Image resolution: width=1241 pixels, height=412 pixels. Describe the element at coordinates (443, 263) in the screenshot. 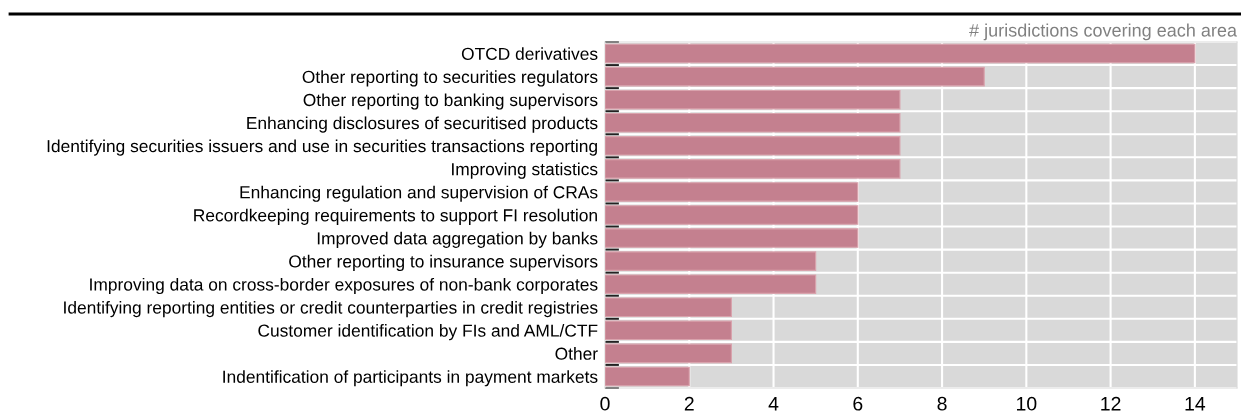

I see `y-tick-label: Other reporting to insurance supervisors` at that location.